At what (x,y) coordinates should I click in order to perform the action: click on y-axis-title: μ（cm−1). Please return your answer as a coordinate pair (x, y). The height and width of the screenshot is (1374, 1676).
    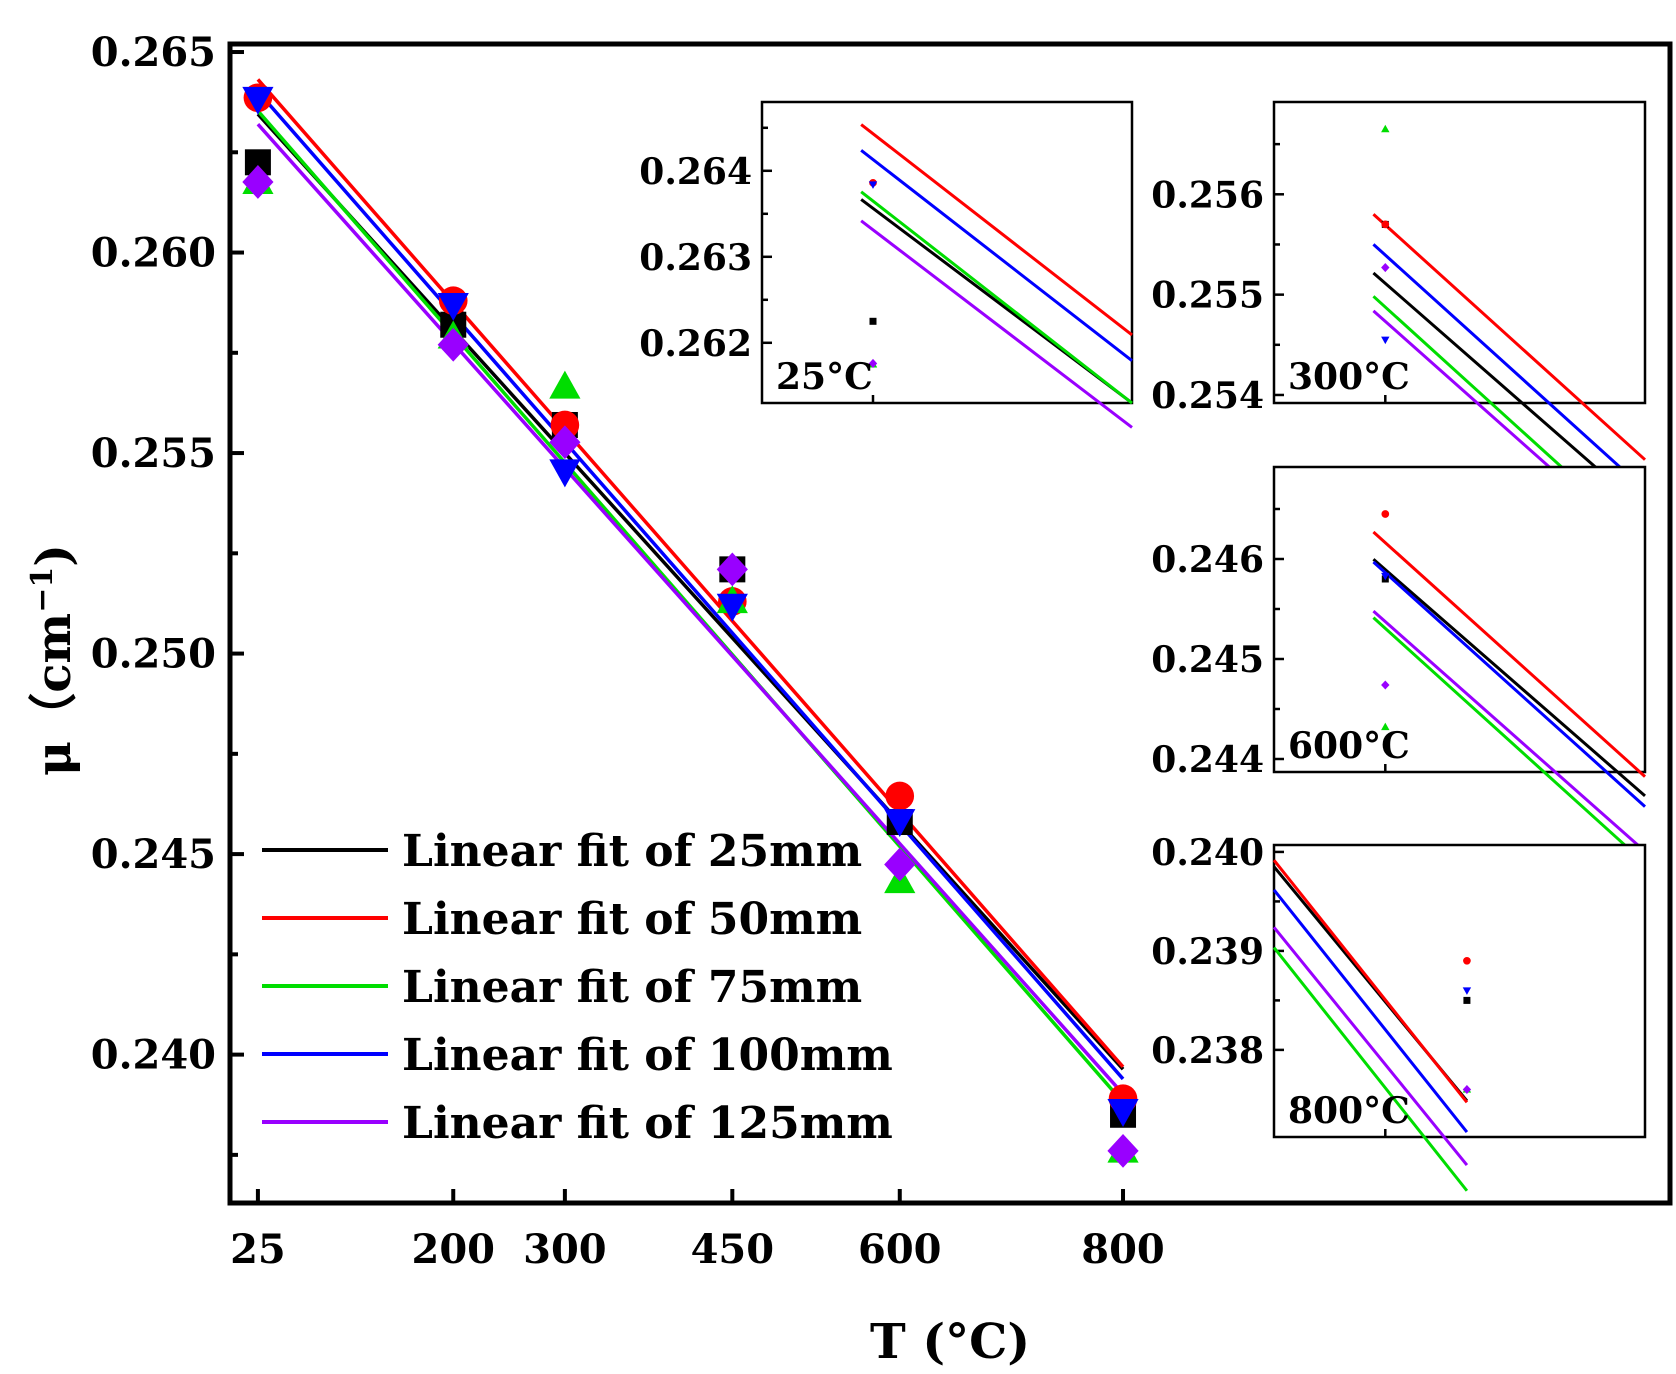
    Looking at the image, I should click on (53, 660).